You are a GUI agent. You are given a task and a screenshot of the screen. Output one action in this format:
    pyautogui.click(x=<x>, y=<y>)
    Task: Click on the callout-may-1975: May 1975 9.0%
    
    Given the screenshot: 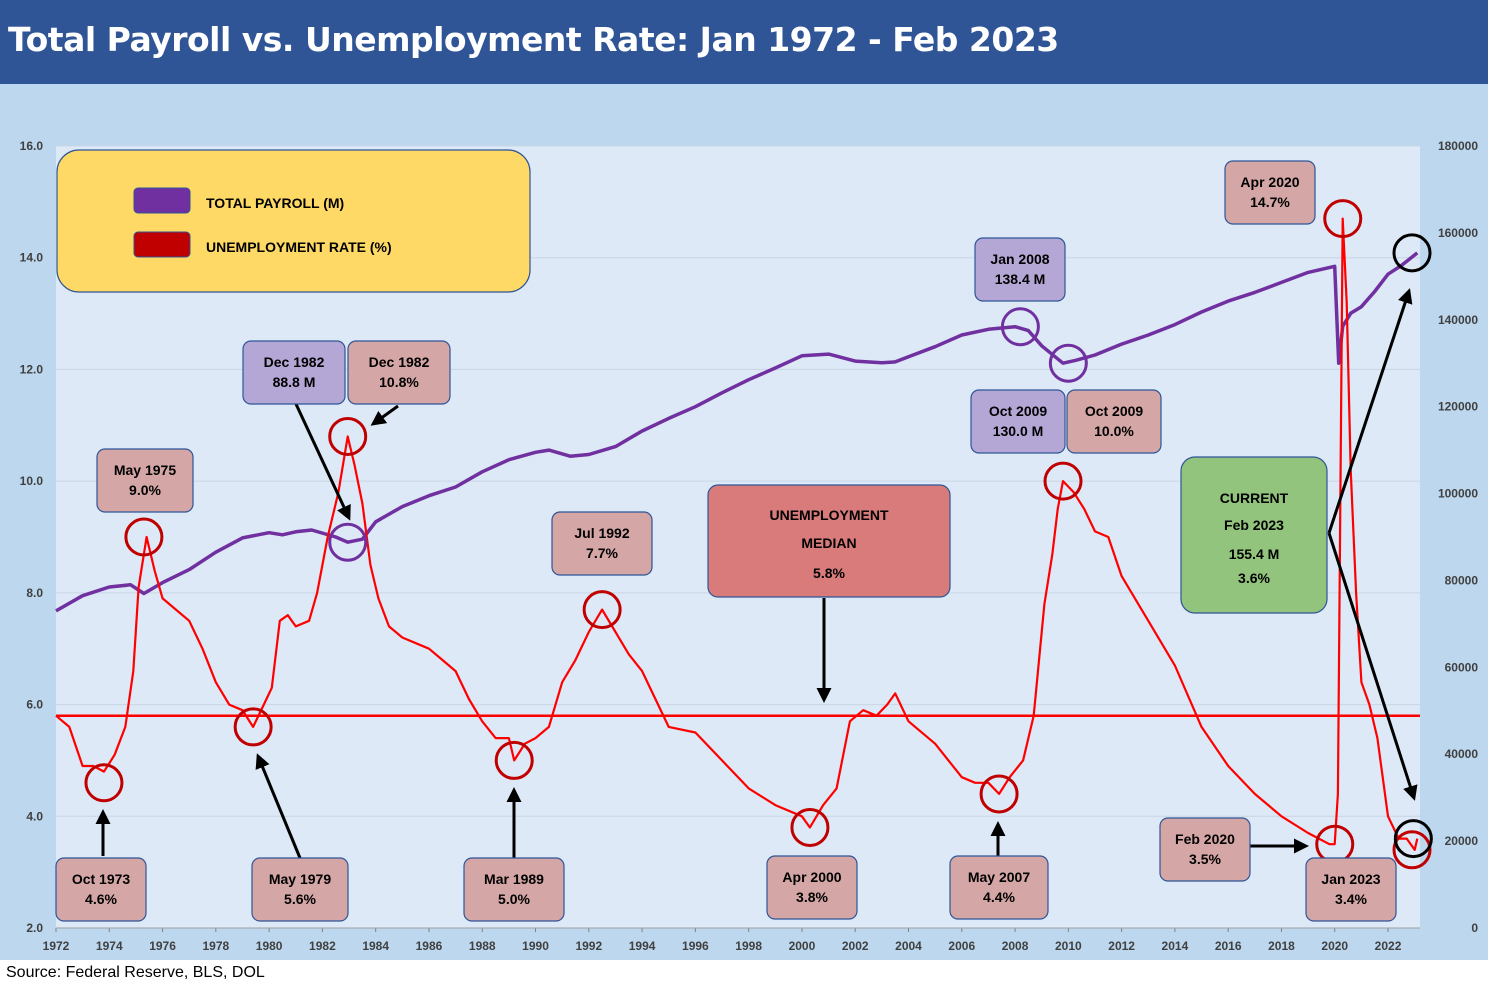 What is the action you would take?
    pyautogui.click(x=145, y=480)
    